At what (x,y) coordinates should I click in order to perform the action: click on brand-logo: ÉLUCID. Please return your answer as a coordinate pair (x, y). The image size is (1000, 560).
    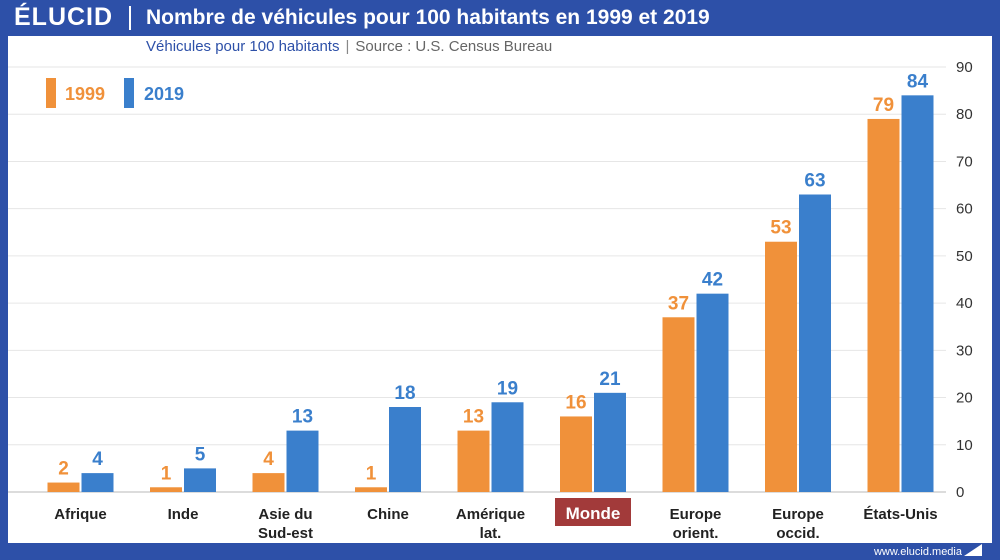
    Looking at the image, I should click on (64, 17).